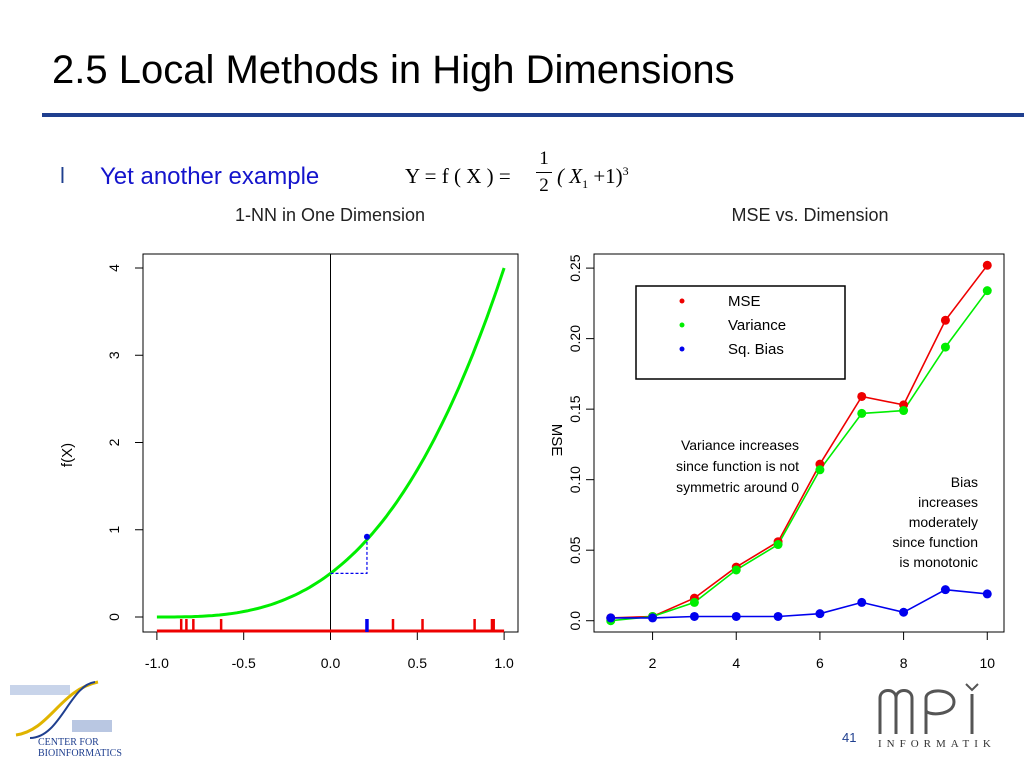  What do you see at coordinates (744, 301) in the screenshot?
I see `chart2-legend-label: MSE` at bounding box center [744, 301].